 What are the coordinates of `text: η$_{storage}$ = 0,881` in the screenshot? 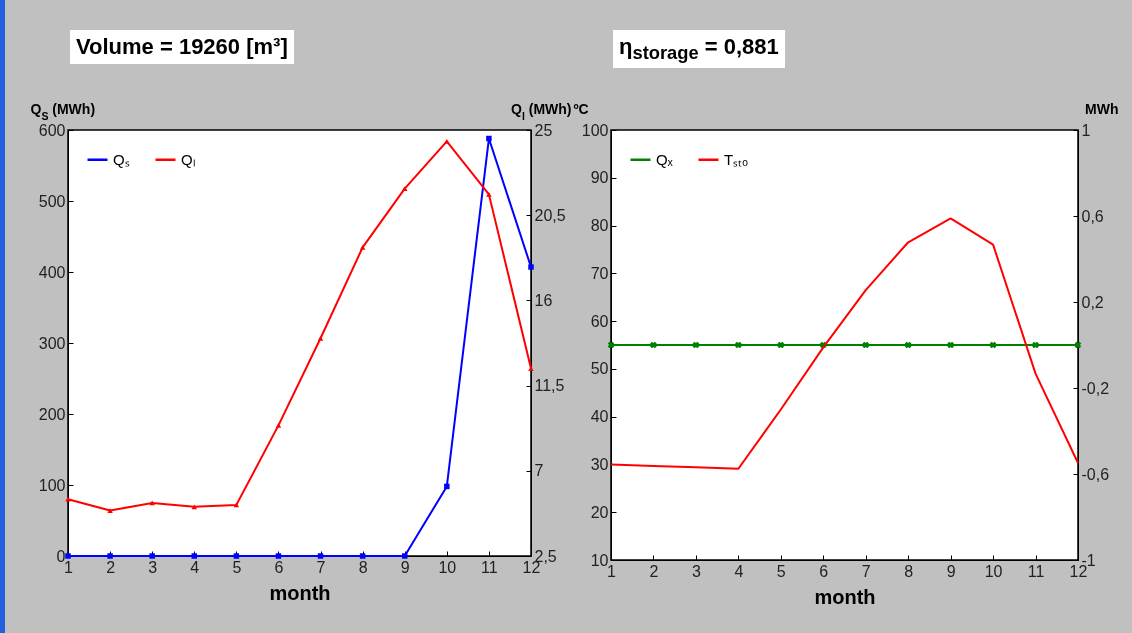 It's located at (699, 49).